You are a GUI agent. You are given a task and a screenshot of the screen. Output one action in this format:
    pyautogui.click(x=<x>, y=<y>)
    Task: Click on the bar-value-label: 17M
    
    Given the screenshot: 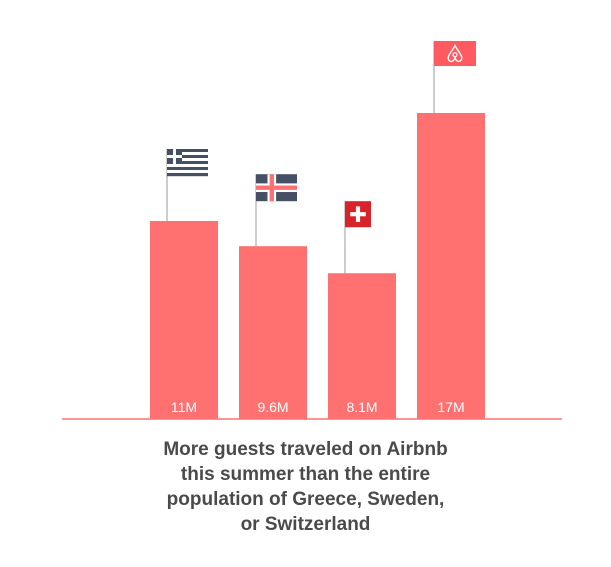 What is the action you would take?
    pyautogui.click(x=450, y=407)
    